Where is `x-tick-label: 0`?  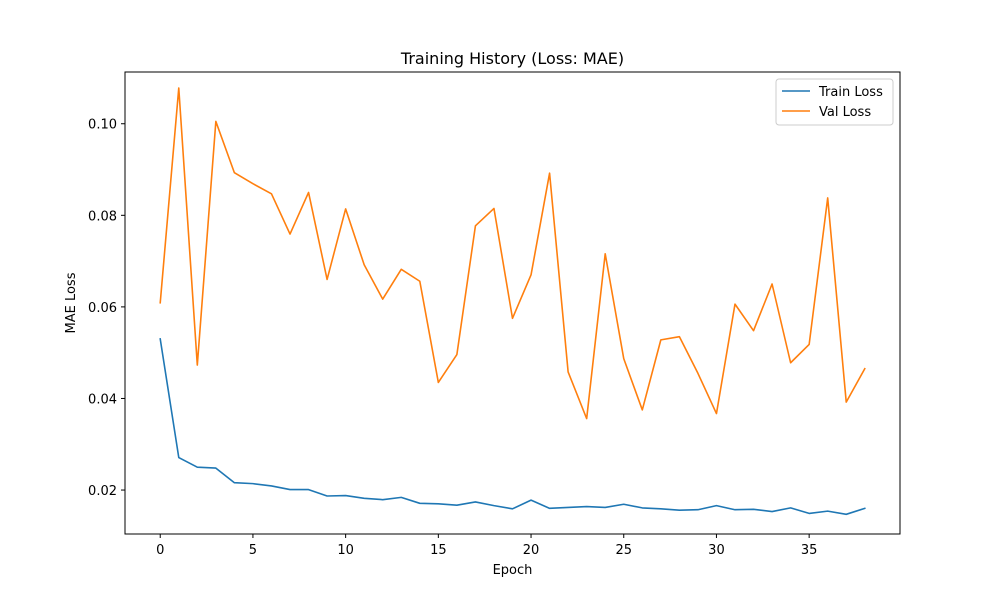
x-tick-label: 0 is located at coordinates (160, 550).